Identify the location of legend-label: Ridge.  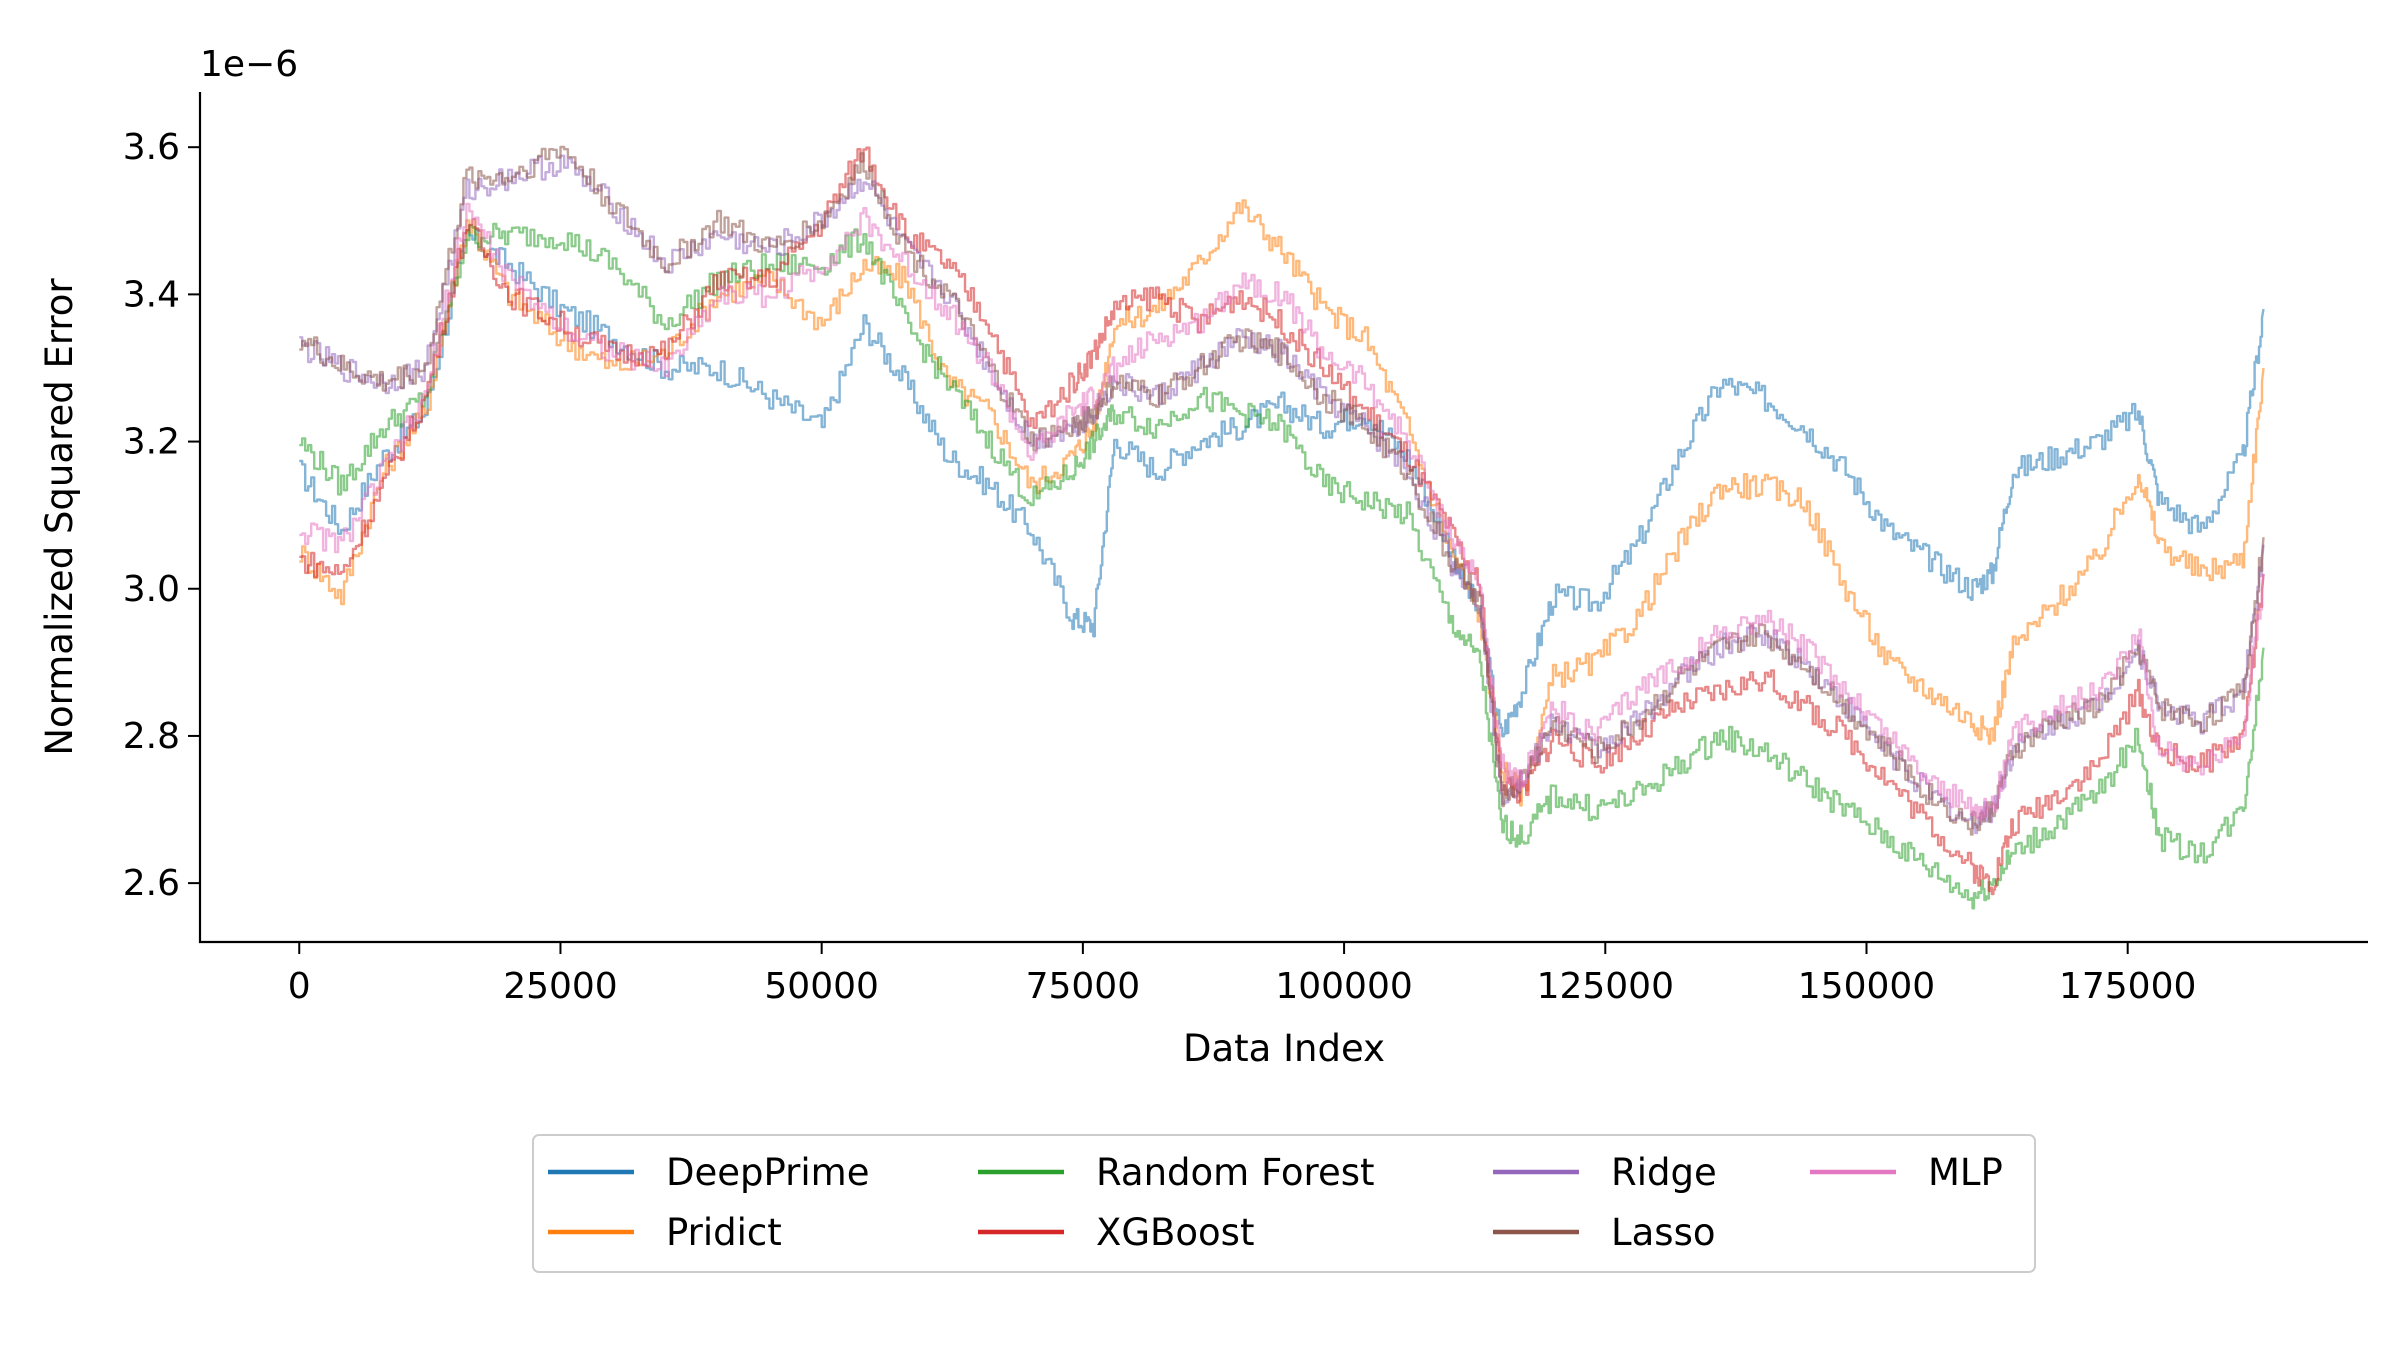
(1664, 1172).